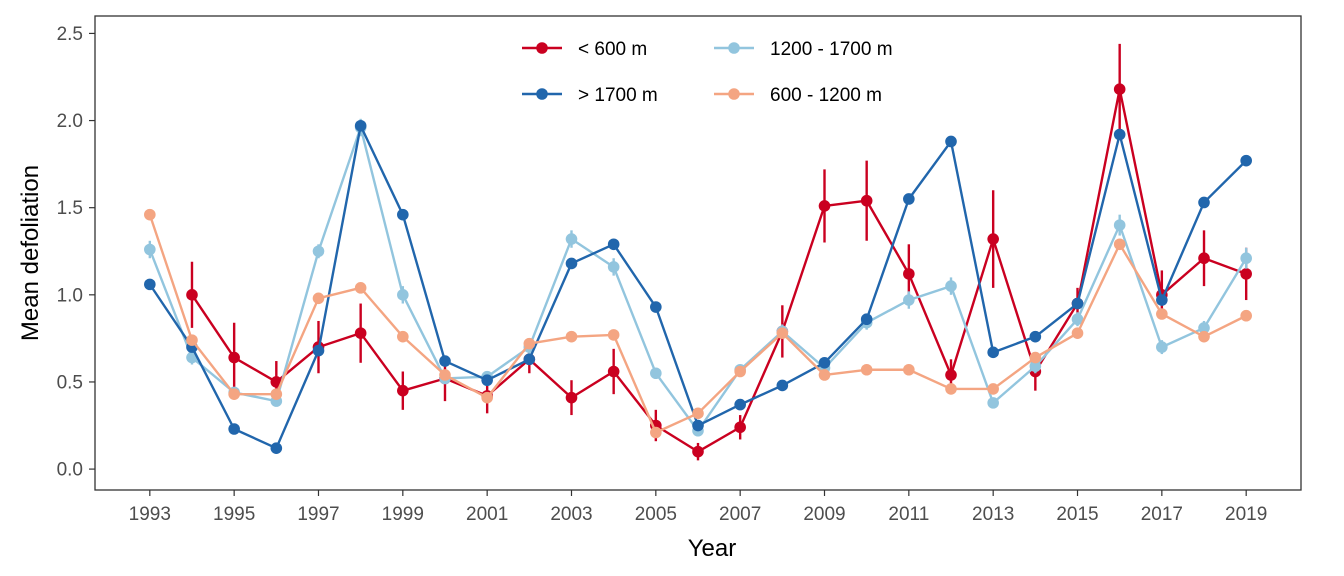 Image resolution: width=1344 pixels, height=576 pixels. I want to click on y-tick-label: 1.5, so click(70, 208).